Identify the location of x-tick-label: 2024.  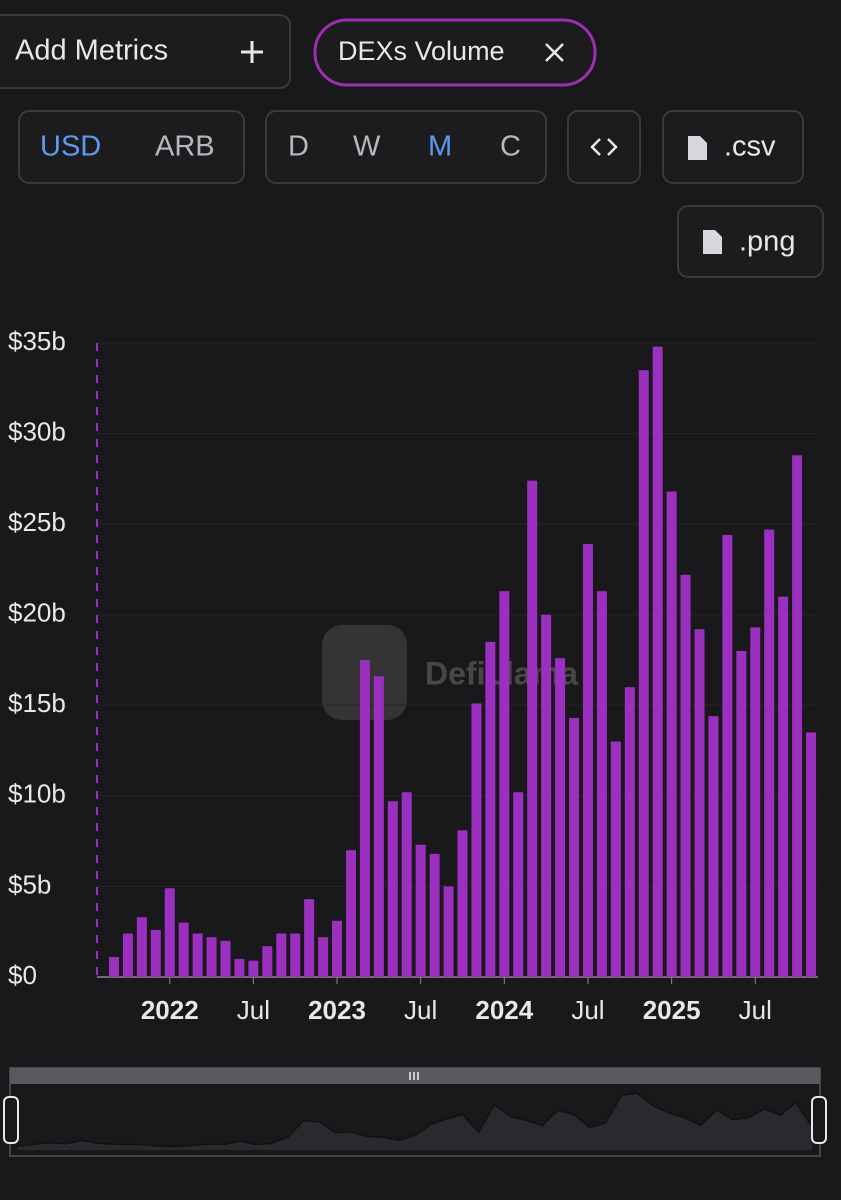
(504, 1010).